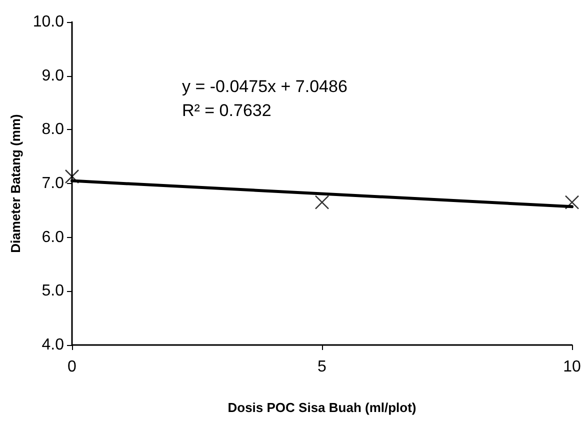 Image resolution: width=584 pixels, height=429 pixels. Describe the element at coordinates (53, 129) in the screenshot. I see `y-tick-label: 8.0` at that location.